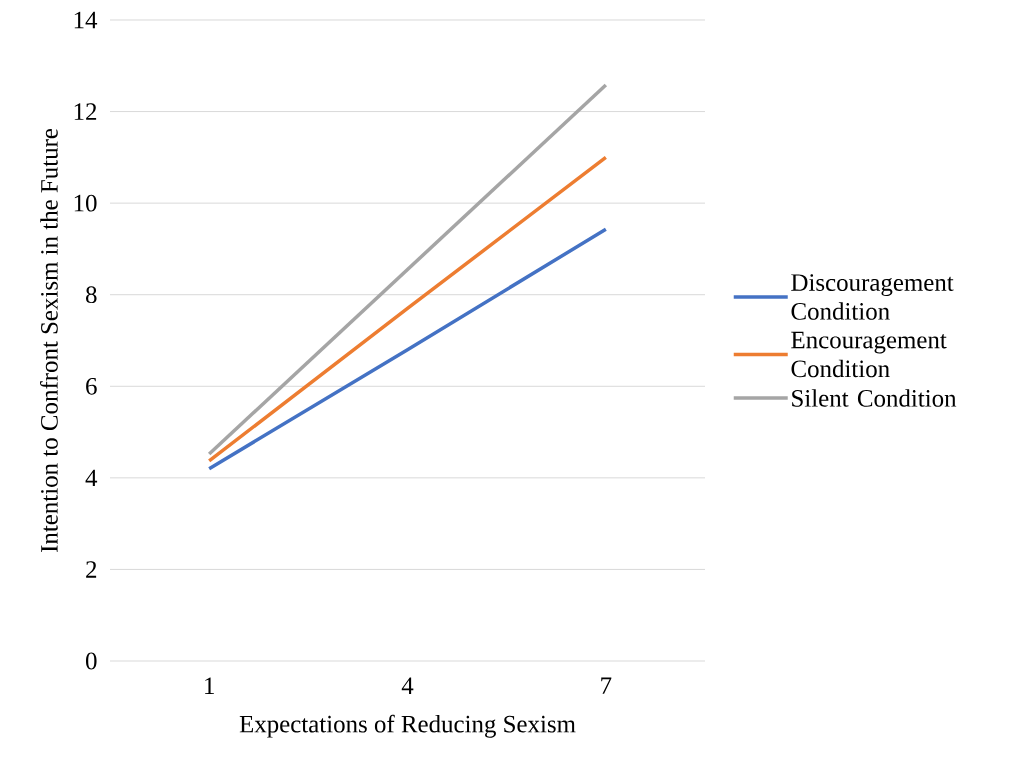 This screenshot has height=765, width=1021. I want to click on y-tick-label: 0, so click(91, 661).